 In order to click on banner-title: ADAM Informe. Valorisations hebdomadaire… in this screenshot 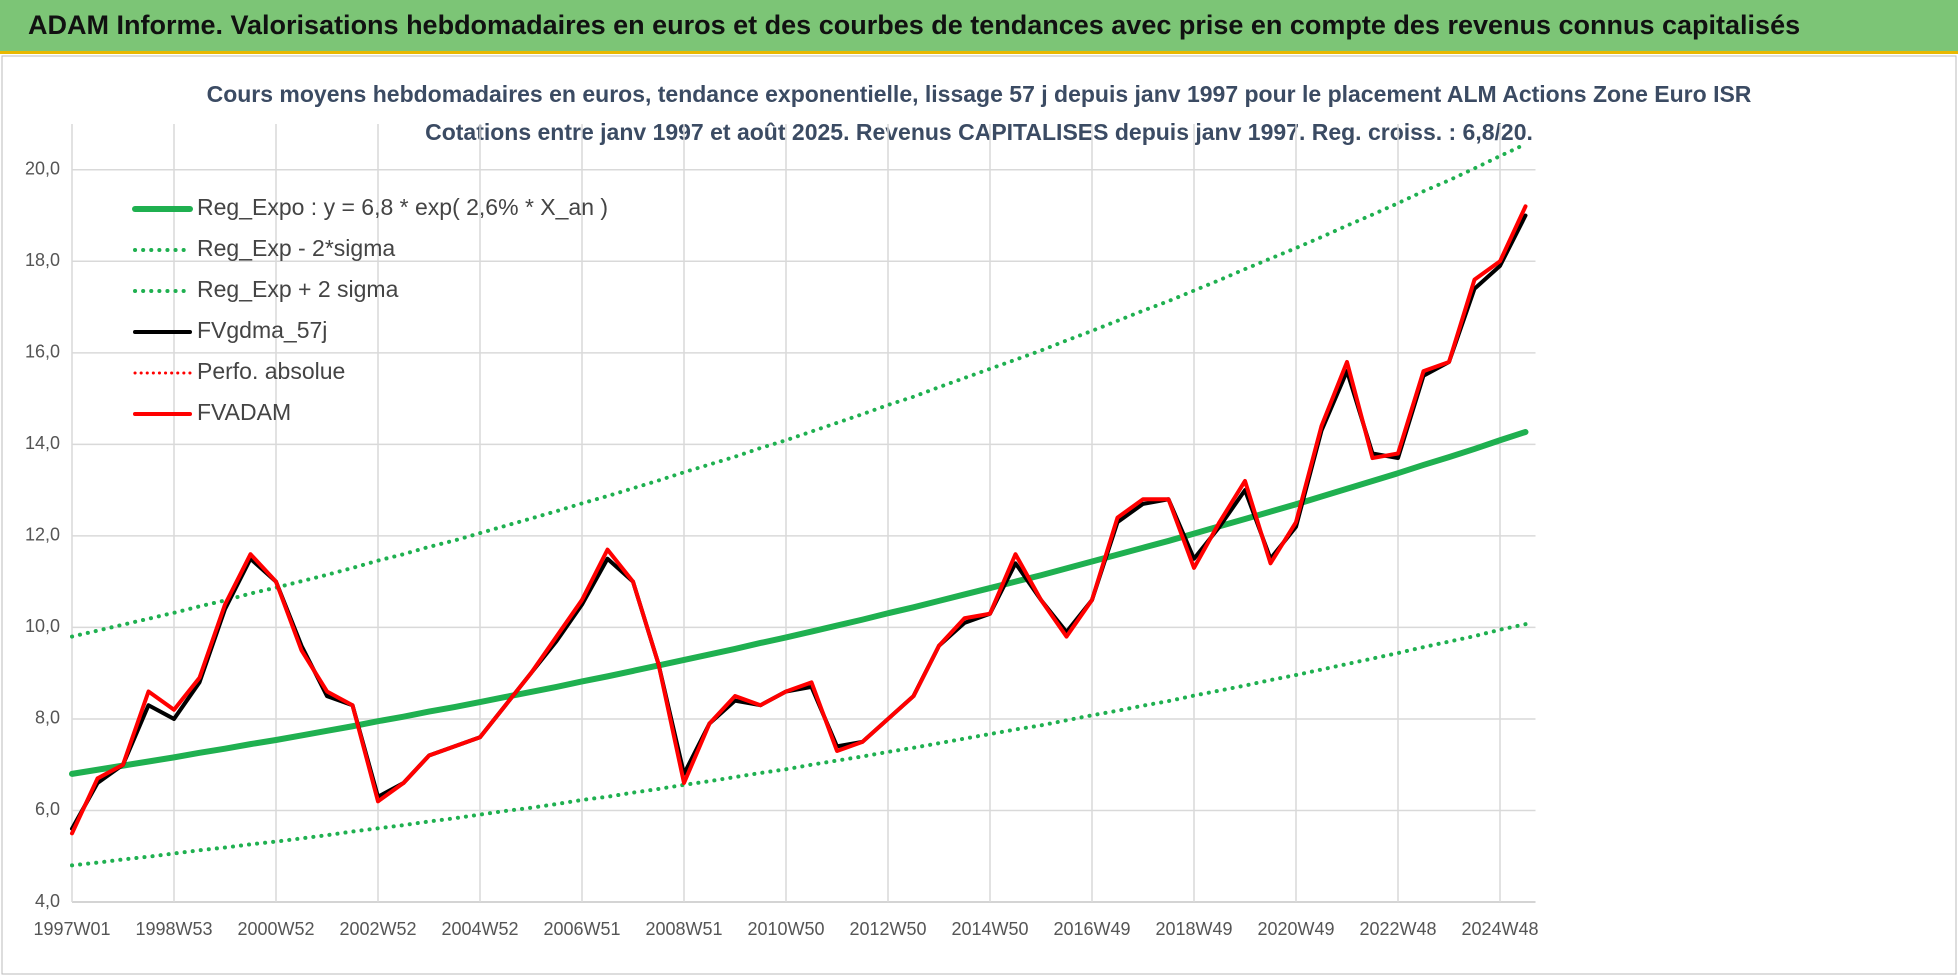, I will do `click(979, 27)`.